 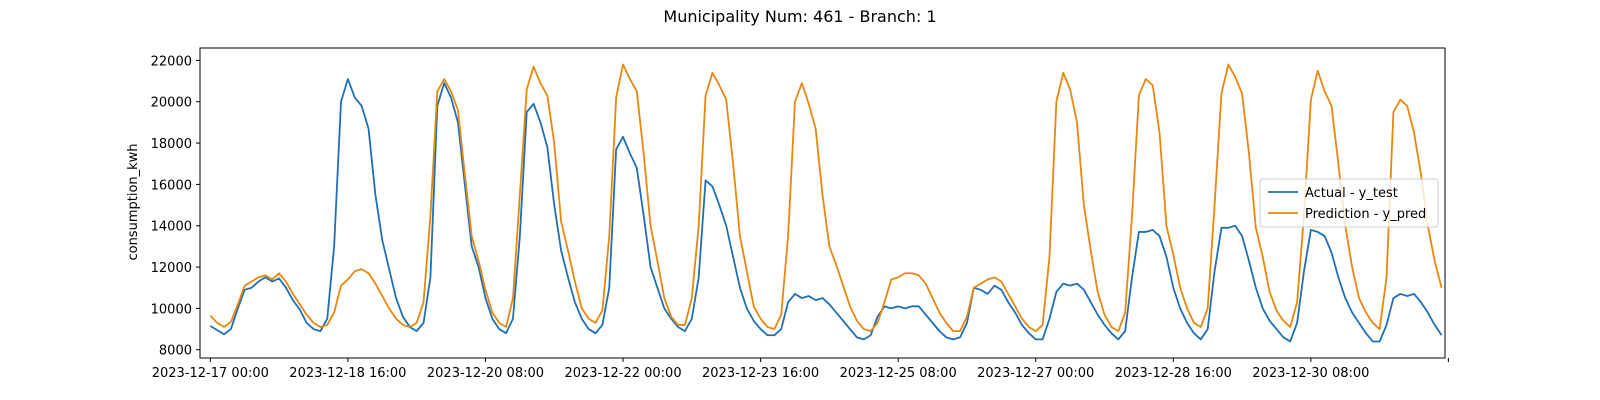 What do you see at coordinates (171, 268) in the screenshot?
I see `y-tick-label: 12000` at bounding box center [171, 268].